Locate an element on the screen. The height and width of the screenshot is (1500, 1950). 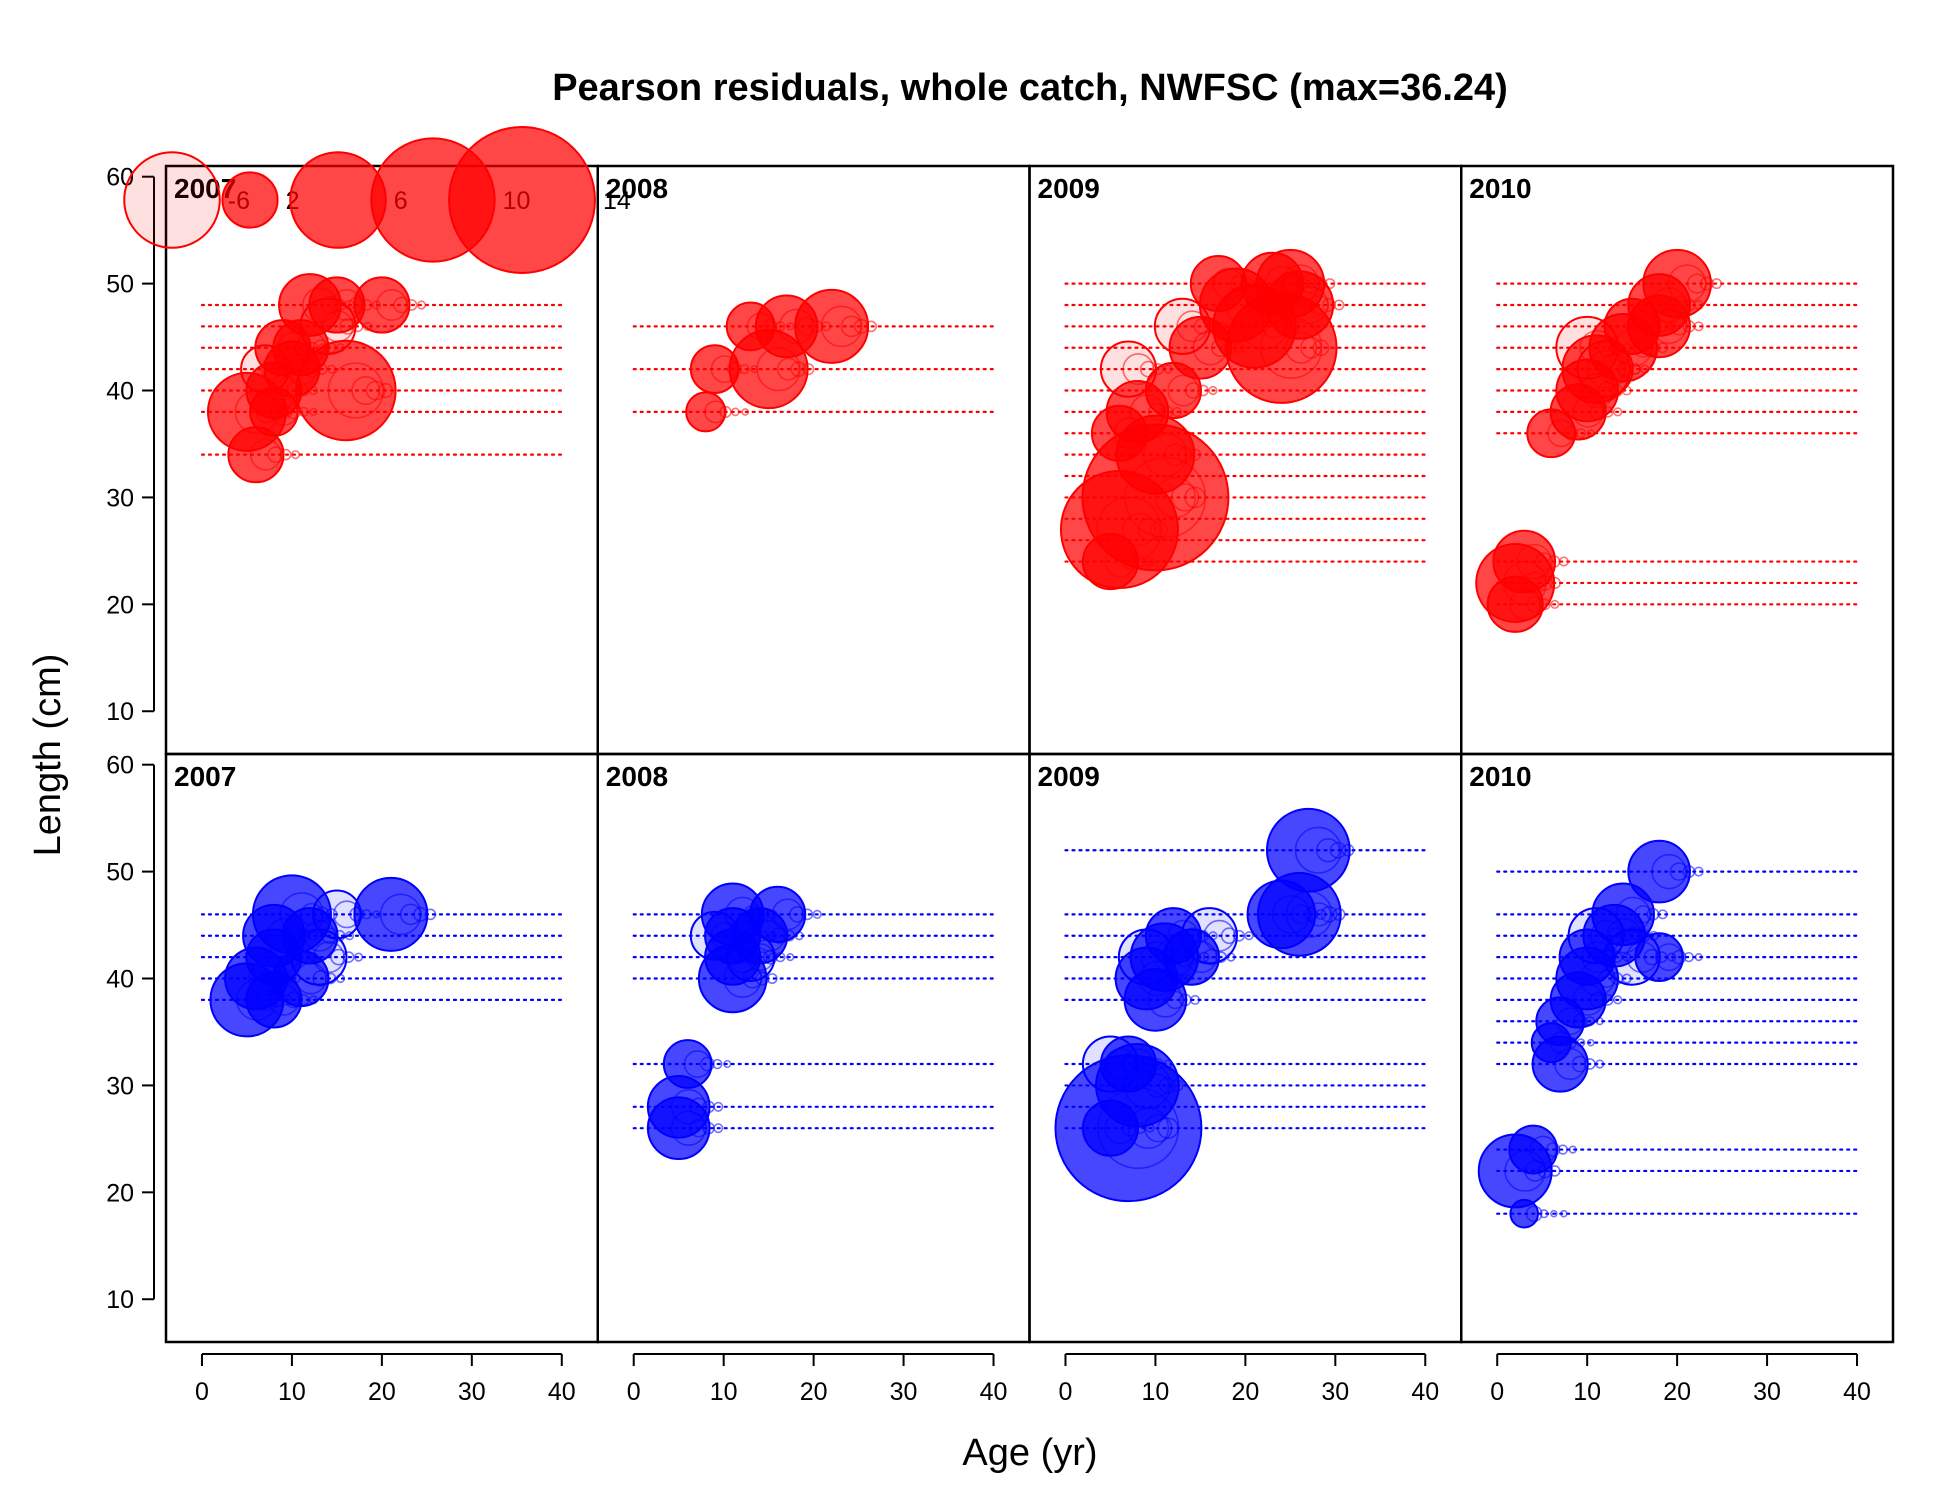
y-tick-label: 30 is located at coordinates (120, 1086).